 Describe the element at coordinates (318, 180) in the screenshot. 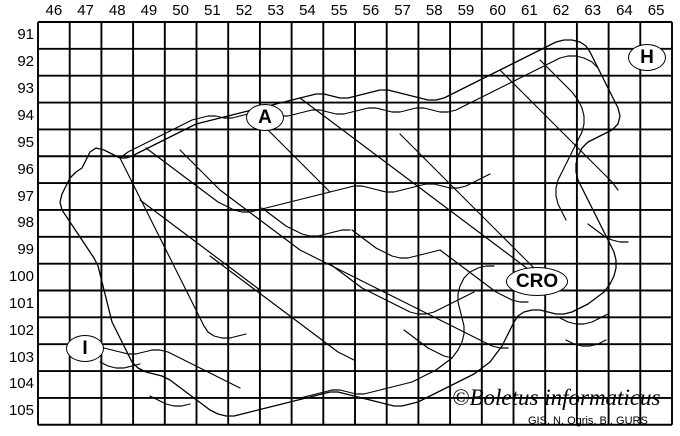

I see `region-boundary-gorenjska` at that location.